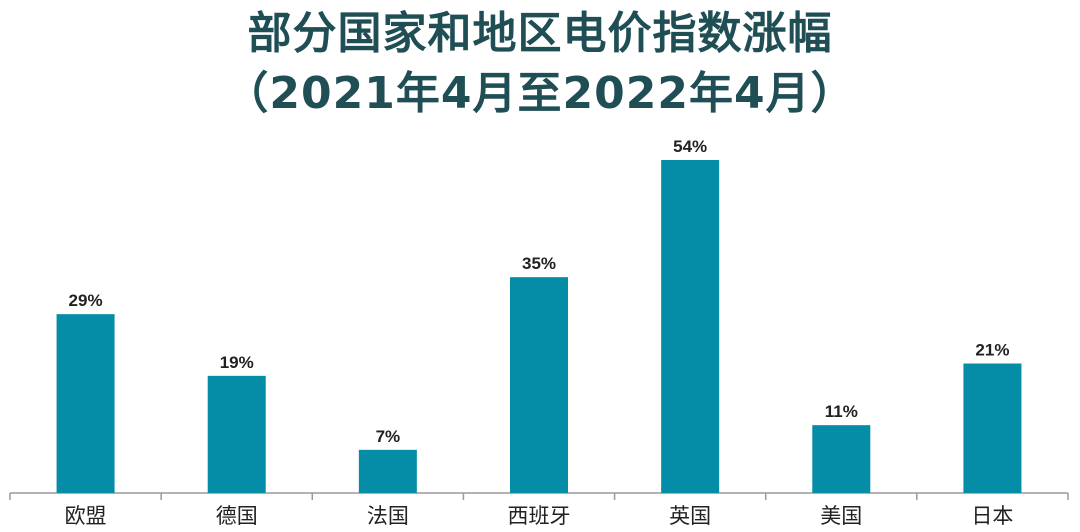 The height and width of the screenshot is (532, 1080). What do you see at coordinates (539, 516) in the screenshot?
I see `category-label-4: 西班牙` at bounding box center [539, 516].